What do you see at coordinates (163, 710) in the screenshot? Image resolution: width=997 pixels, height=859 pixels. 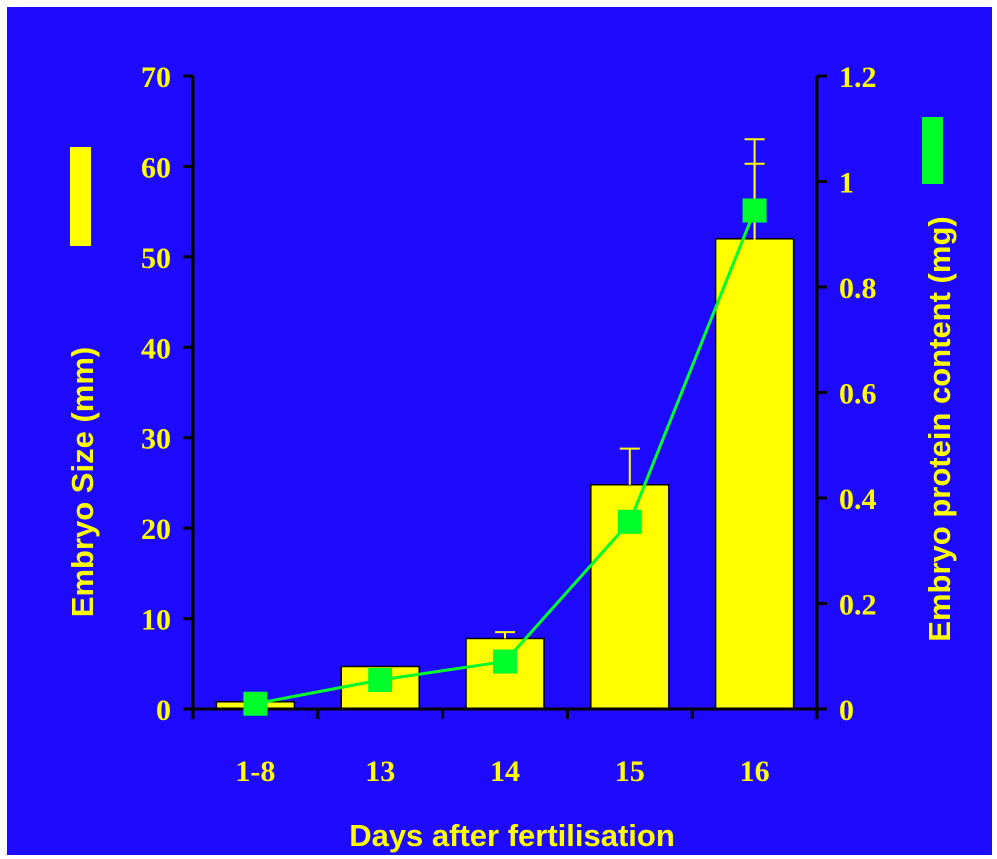 I see `y-tick-label-left-0: 0` at bounding box center [163, 710].